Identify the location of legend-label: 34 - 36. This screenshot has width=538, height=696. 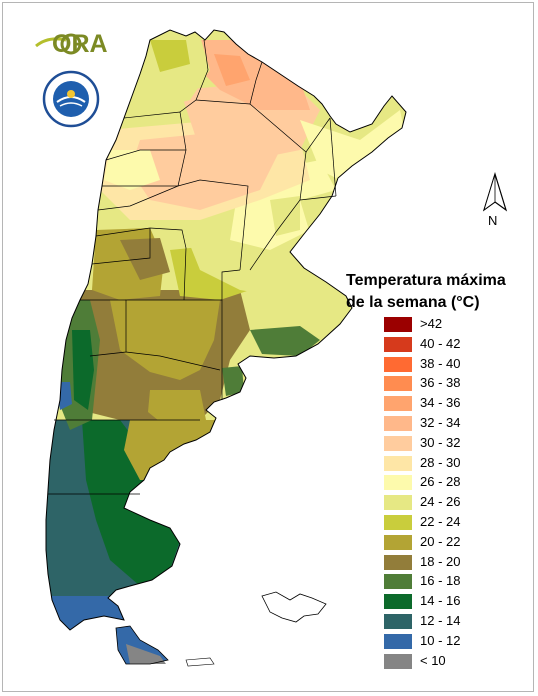
(440, 403).